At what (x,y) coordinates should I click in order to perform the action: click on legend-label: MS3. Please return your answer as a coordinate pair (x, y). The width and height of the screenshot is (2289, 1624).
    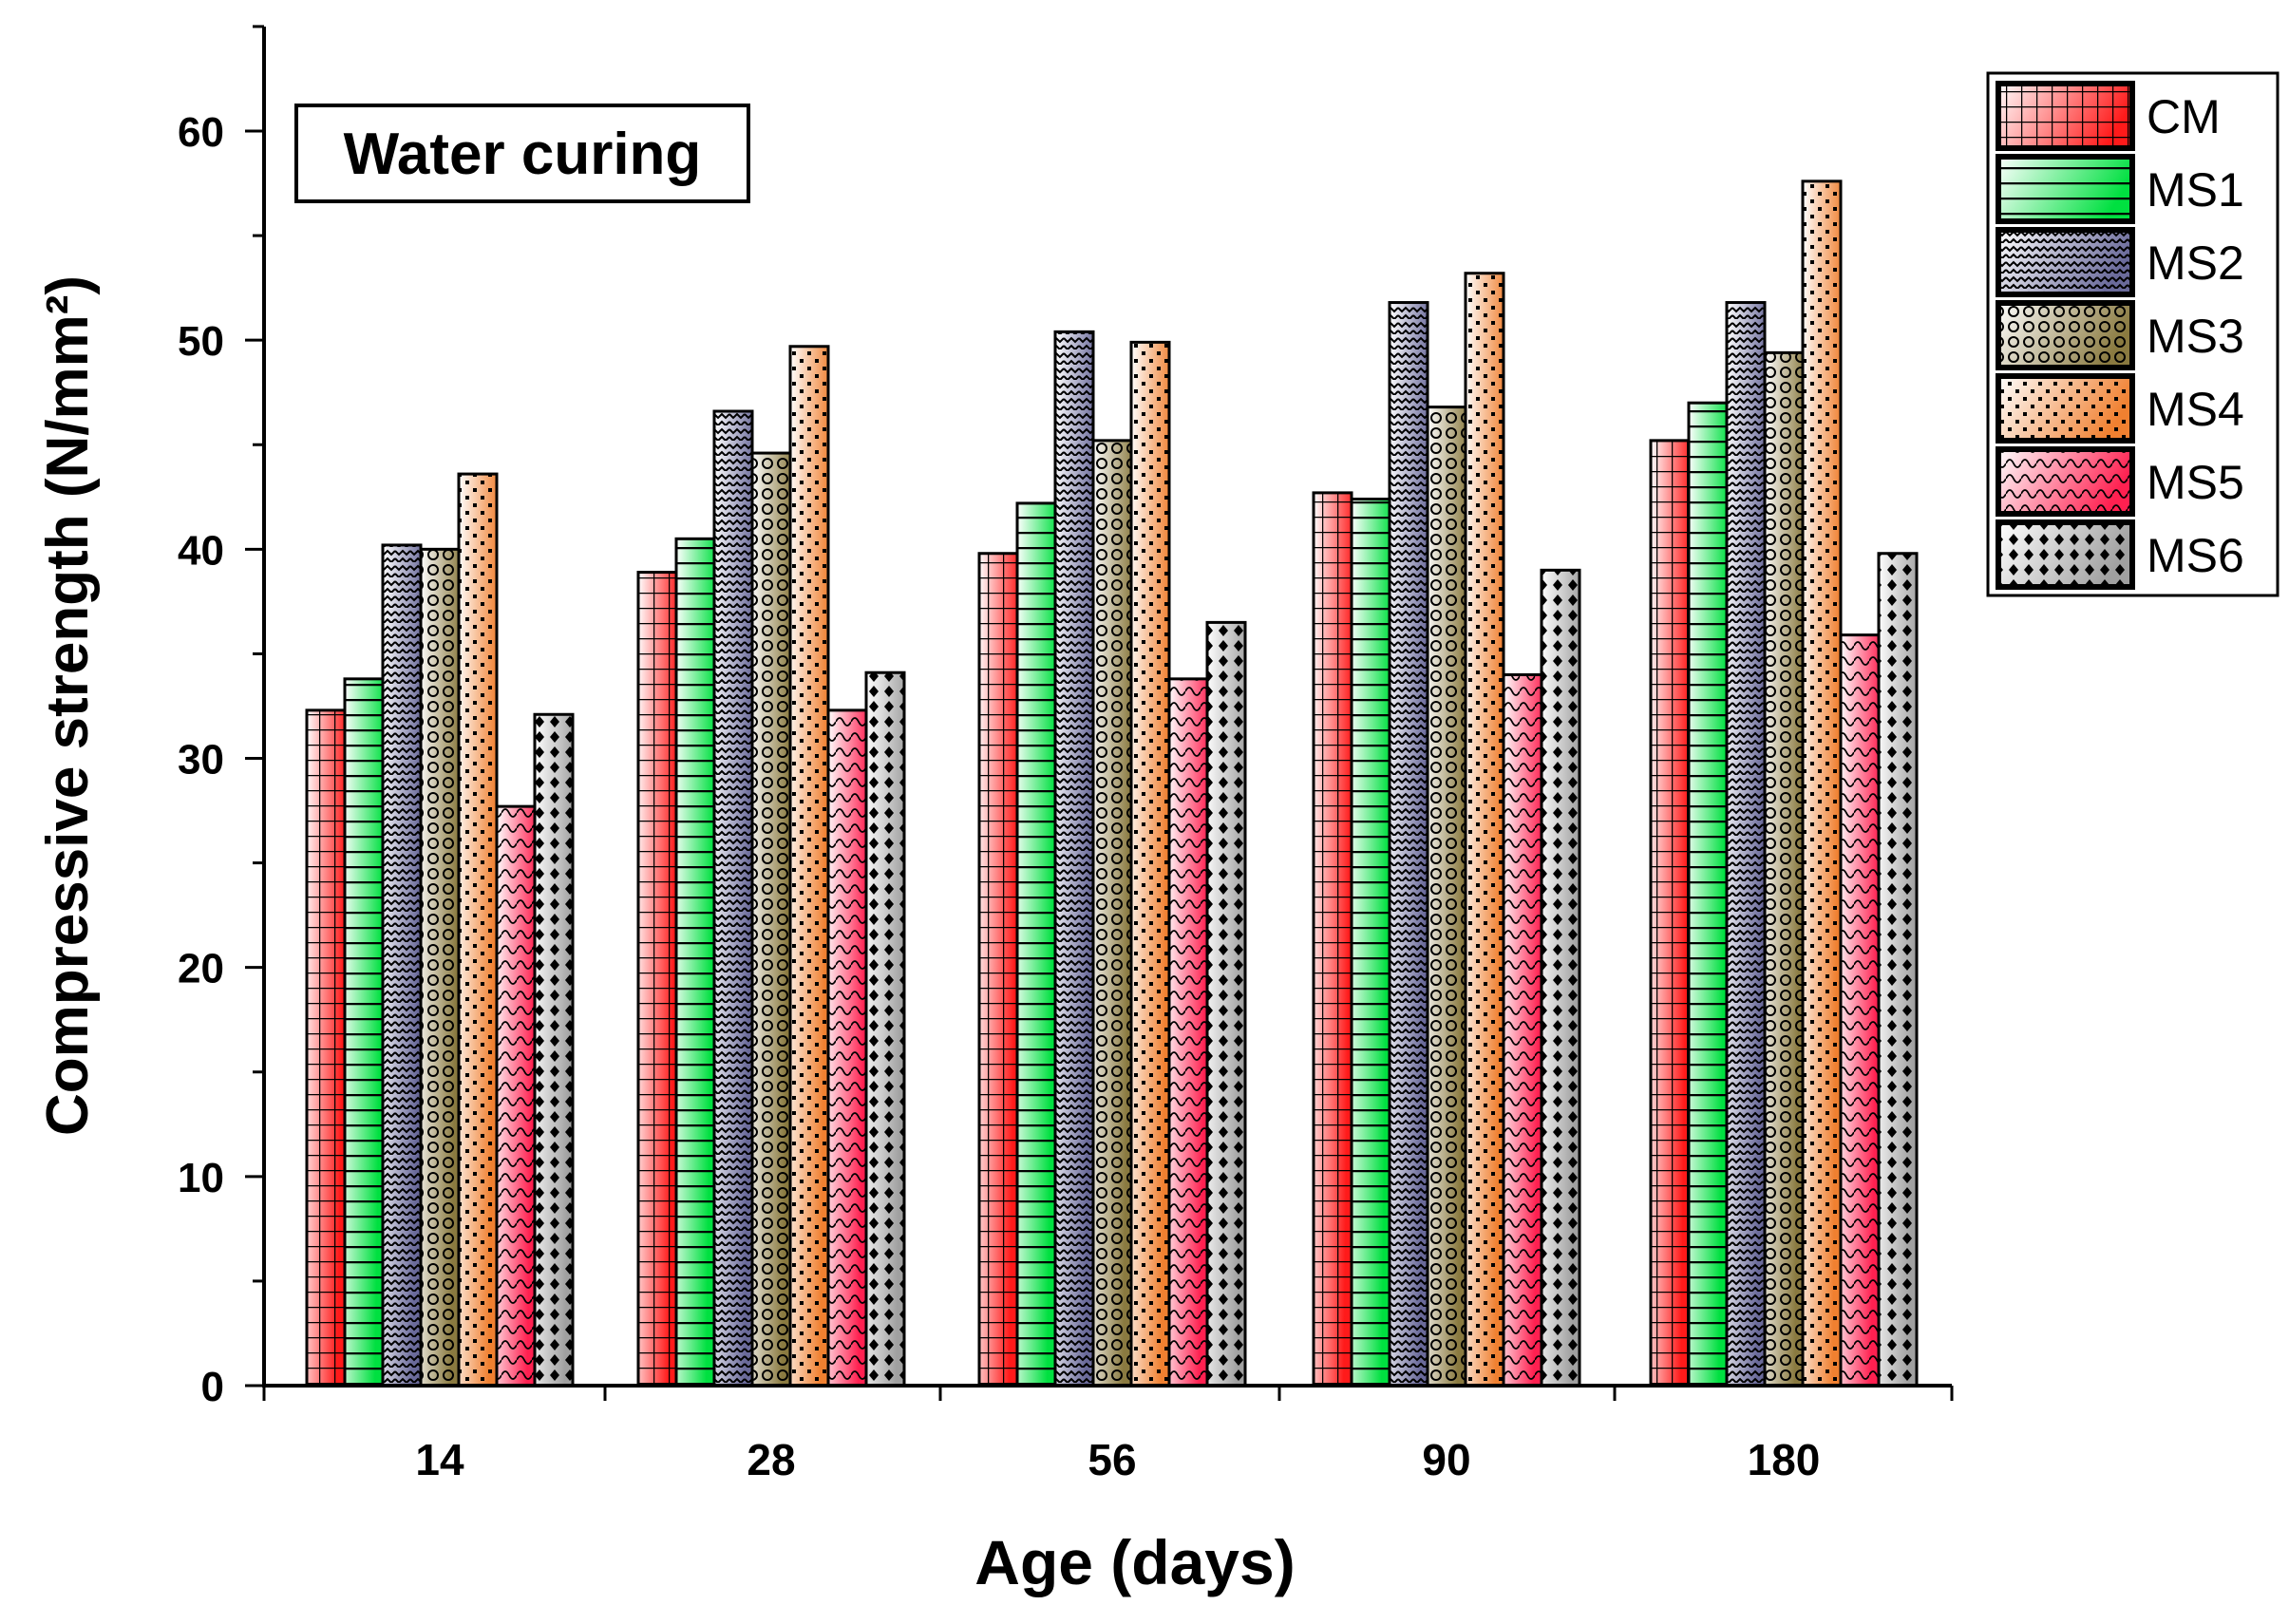
    Looking at the image, I should click on (2195, 336).